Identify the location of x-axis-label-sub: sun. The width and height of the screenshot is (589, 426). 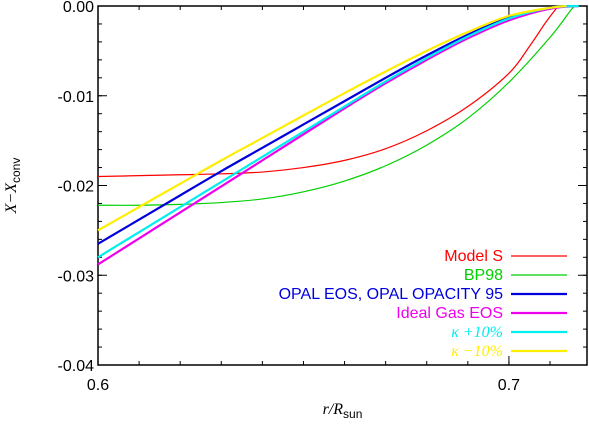
(352, 414).